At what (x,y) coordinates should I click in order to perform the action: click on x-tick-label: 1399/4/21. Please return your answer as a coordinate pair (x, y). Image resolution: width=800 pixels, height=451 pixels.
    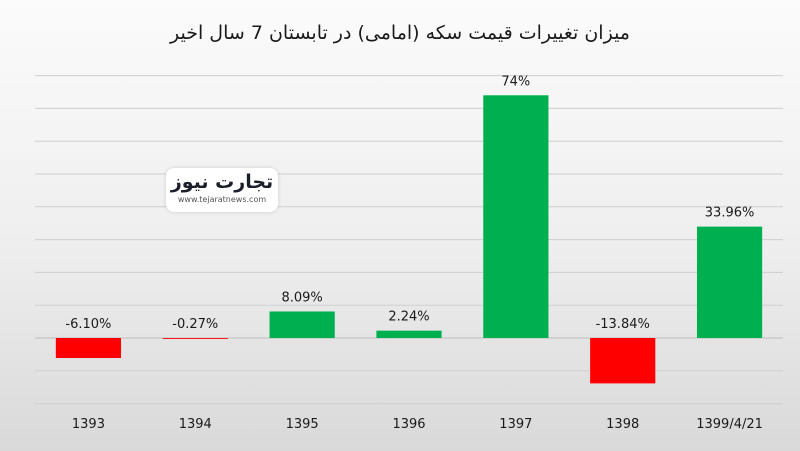
    Looking at the image, I should click on (729, 424).